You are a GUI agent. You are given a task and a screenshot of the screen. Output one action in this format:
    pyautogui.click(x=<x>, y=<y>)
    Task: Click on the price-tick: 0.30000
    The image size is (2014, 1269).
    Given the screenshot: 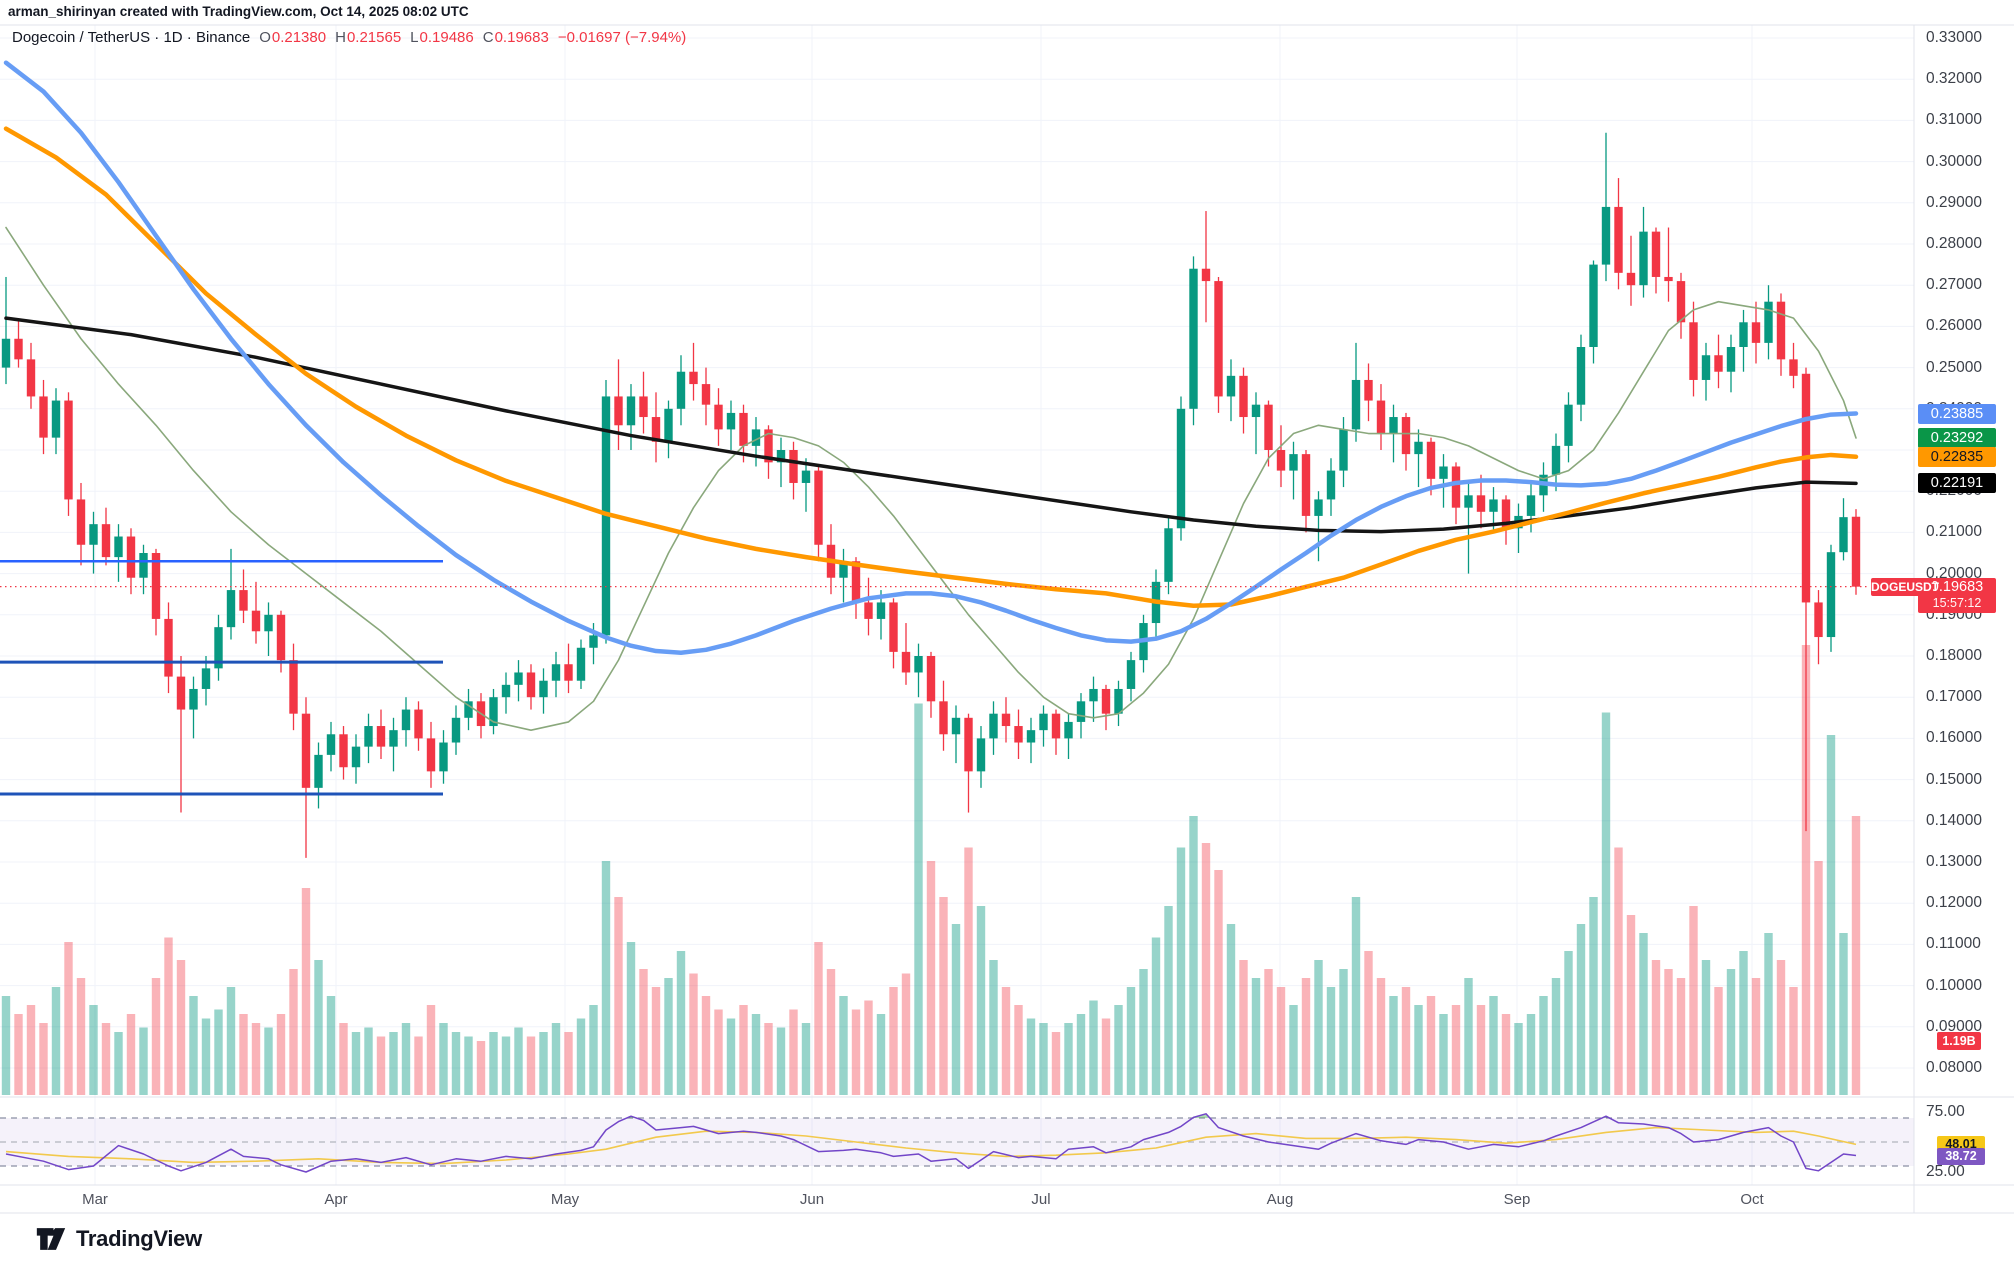 What is the action you would take?
    pyautogui.click(x=1954, y=161)
    